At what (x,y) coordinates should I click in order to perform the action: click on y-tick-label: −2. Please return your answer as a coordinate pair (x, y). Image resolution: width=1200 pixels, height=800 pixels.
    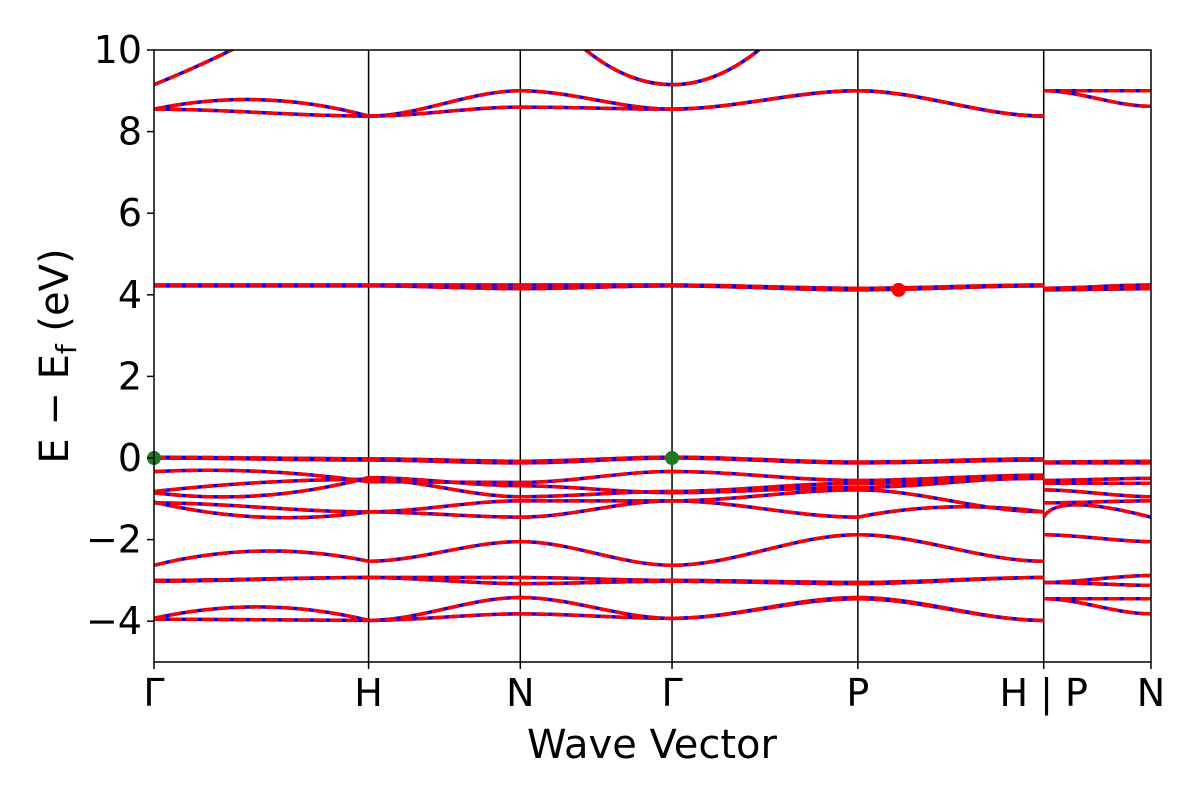
    Looking at the image, I should click on (114, 540).